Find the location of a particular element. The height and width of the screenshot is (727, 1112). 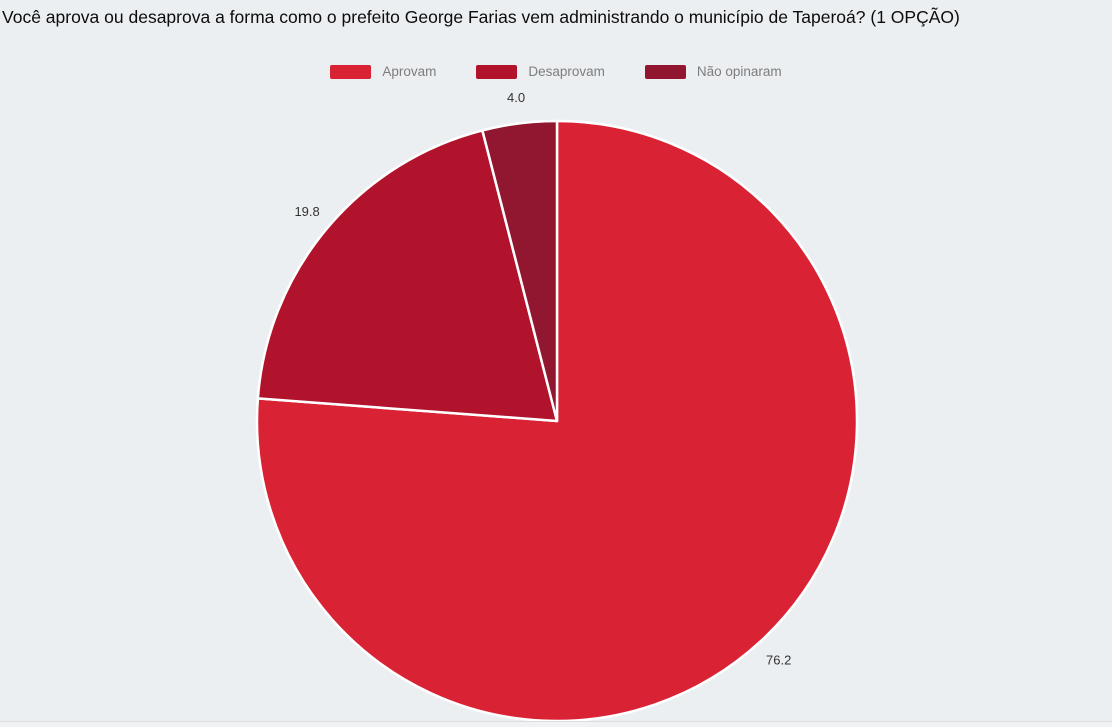

legend-label: Não opinaram is located at coordinates (739, 71).